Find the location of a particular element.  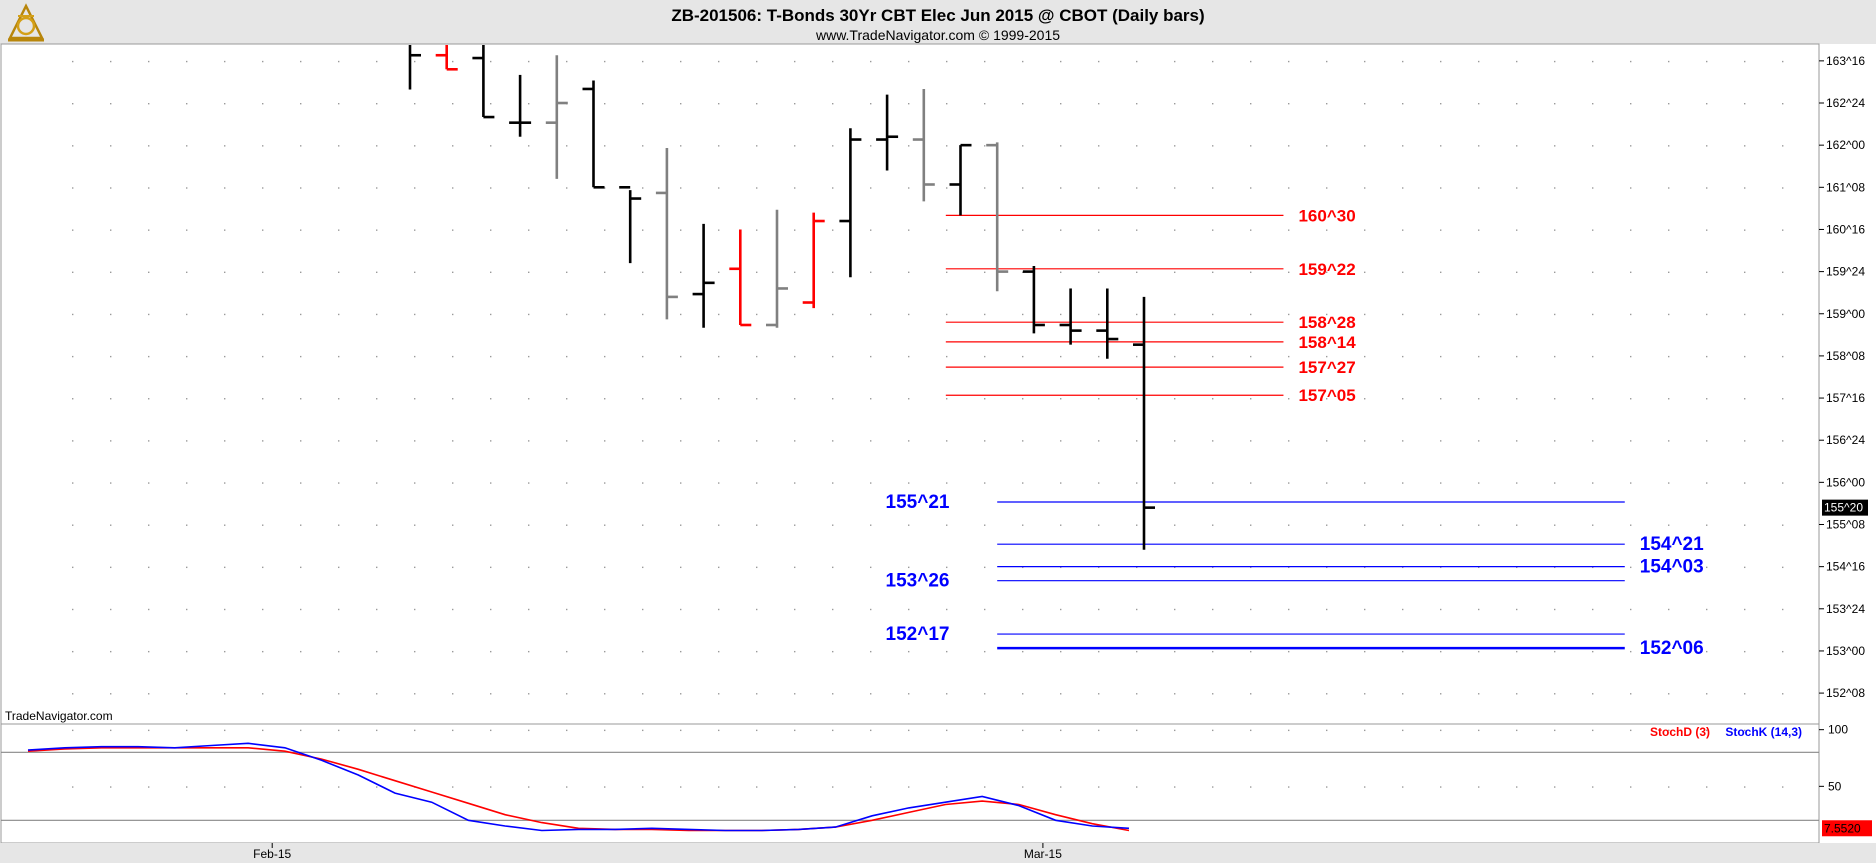

price-tick-label: 160^16 is located at coordinates (1845, 229).